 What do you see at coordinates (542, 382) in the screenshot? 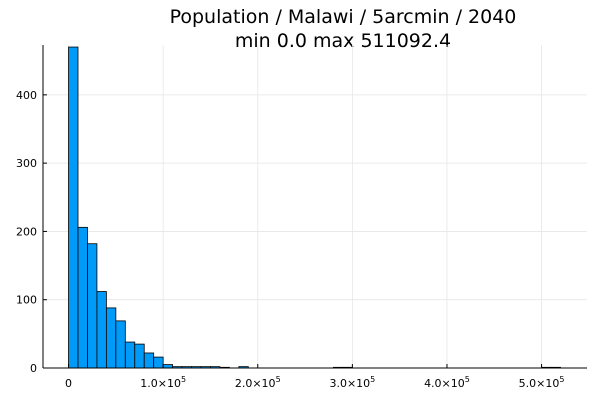
I see `x-tick-label: 5.0×10⁵` at bounding box center [542, 382].